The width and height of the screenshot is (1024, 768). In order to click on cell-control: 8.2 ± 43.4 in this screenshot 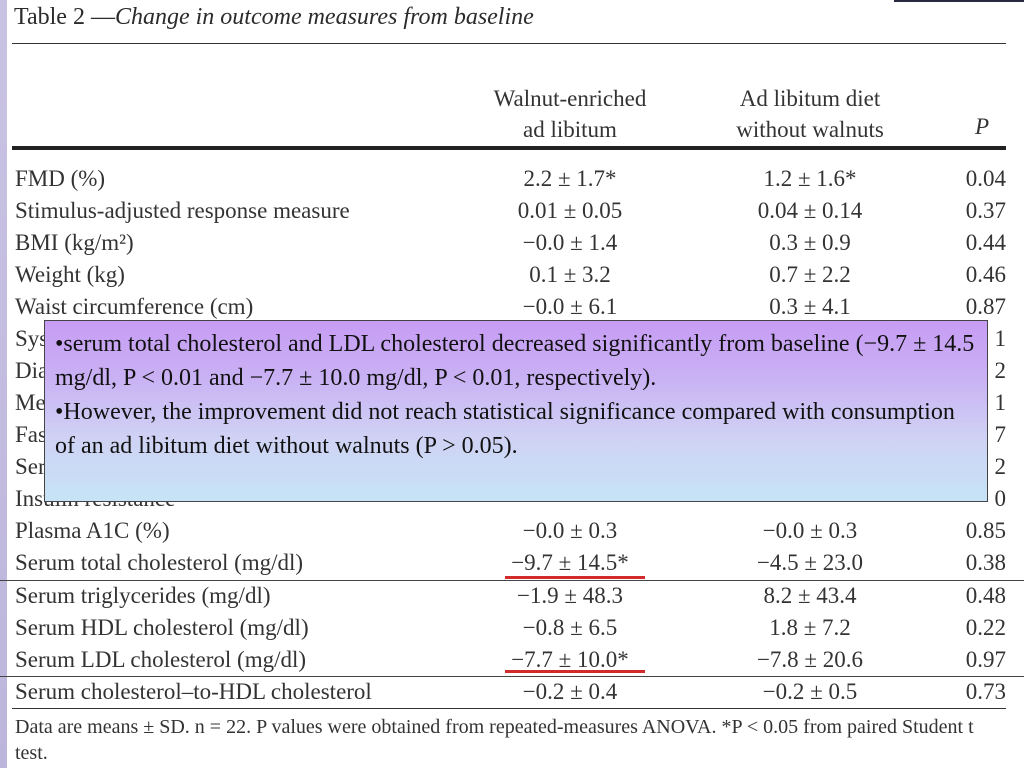, I will do `click(810, 595)`.